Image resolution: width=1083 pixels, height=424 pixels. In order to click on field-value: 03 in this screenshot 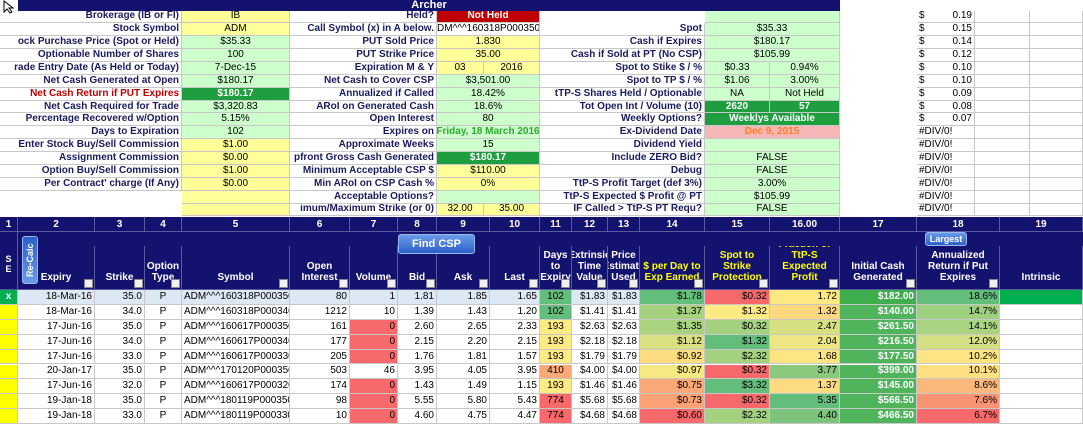, I will do `click(460, 68)`.